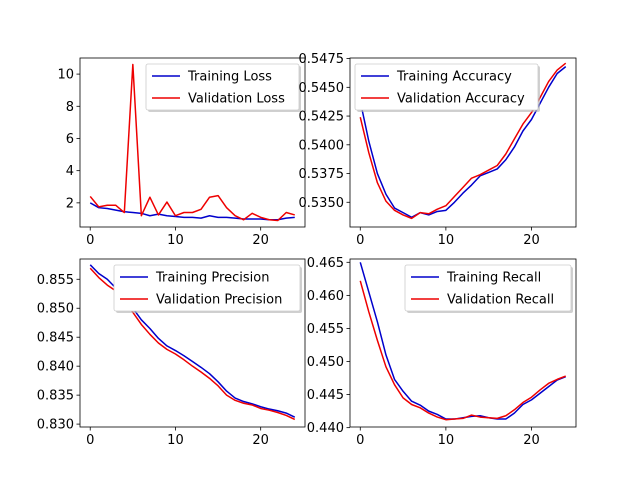  What do you see at coordinates (322, 203) in the screenshot?
I see `y-tick-label: 0.5350` at bounding box center [322, 203].